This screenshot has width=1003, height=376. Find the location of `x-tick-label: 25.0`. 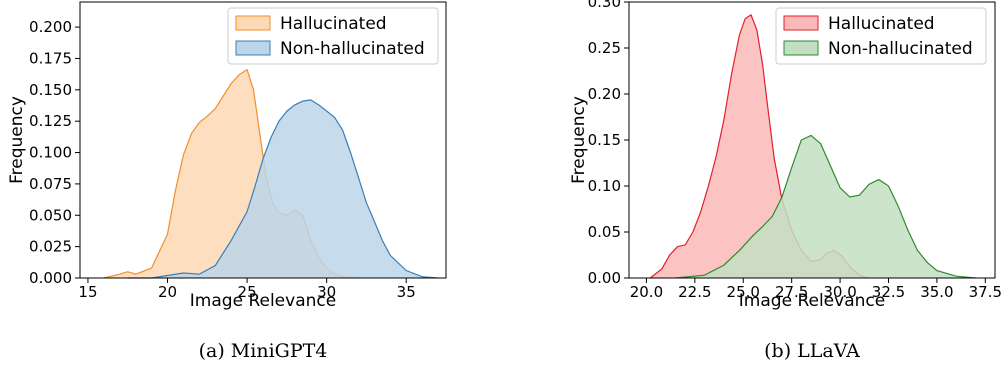

x-tick-label: 25.0 is located at coordinates (743, 292).